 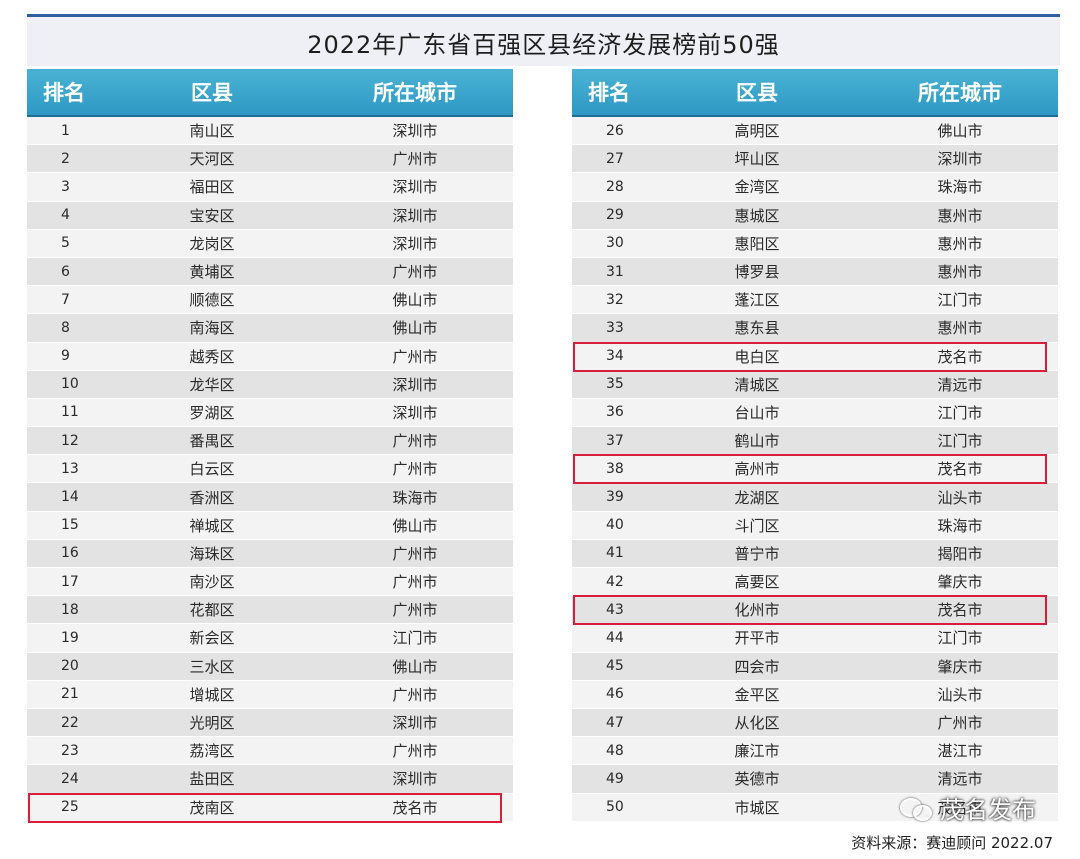 I want to click on table-row: 34 电白区 茂名市, so click(x=815, y=356).